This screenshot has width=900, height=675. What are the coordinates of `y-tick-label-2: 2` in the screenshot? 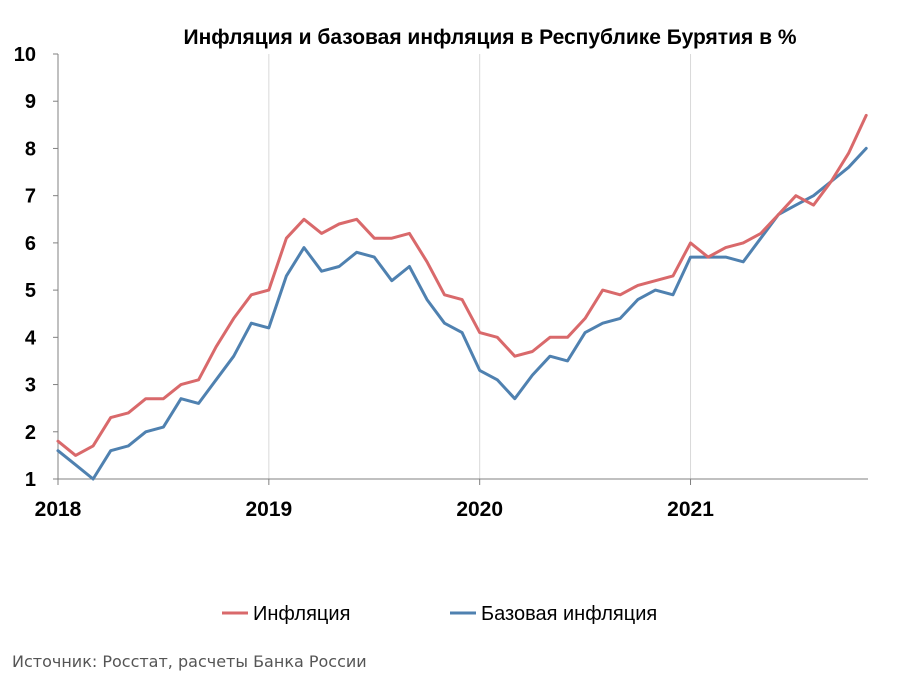 It's located at (30, 433).